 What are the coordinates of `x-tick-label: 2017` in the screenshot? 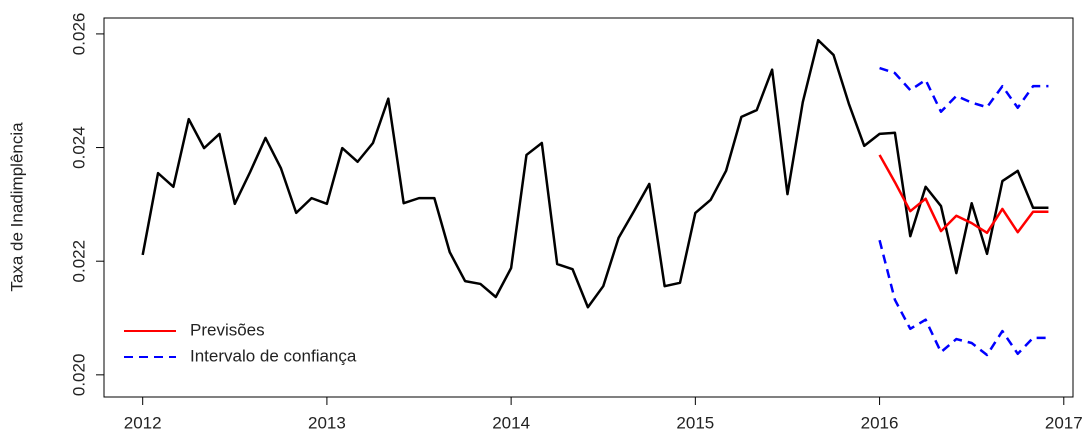 It's located at (1064, 422).